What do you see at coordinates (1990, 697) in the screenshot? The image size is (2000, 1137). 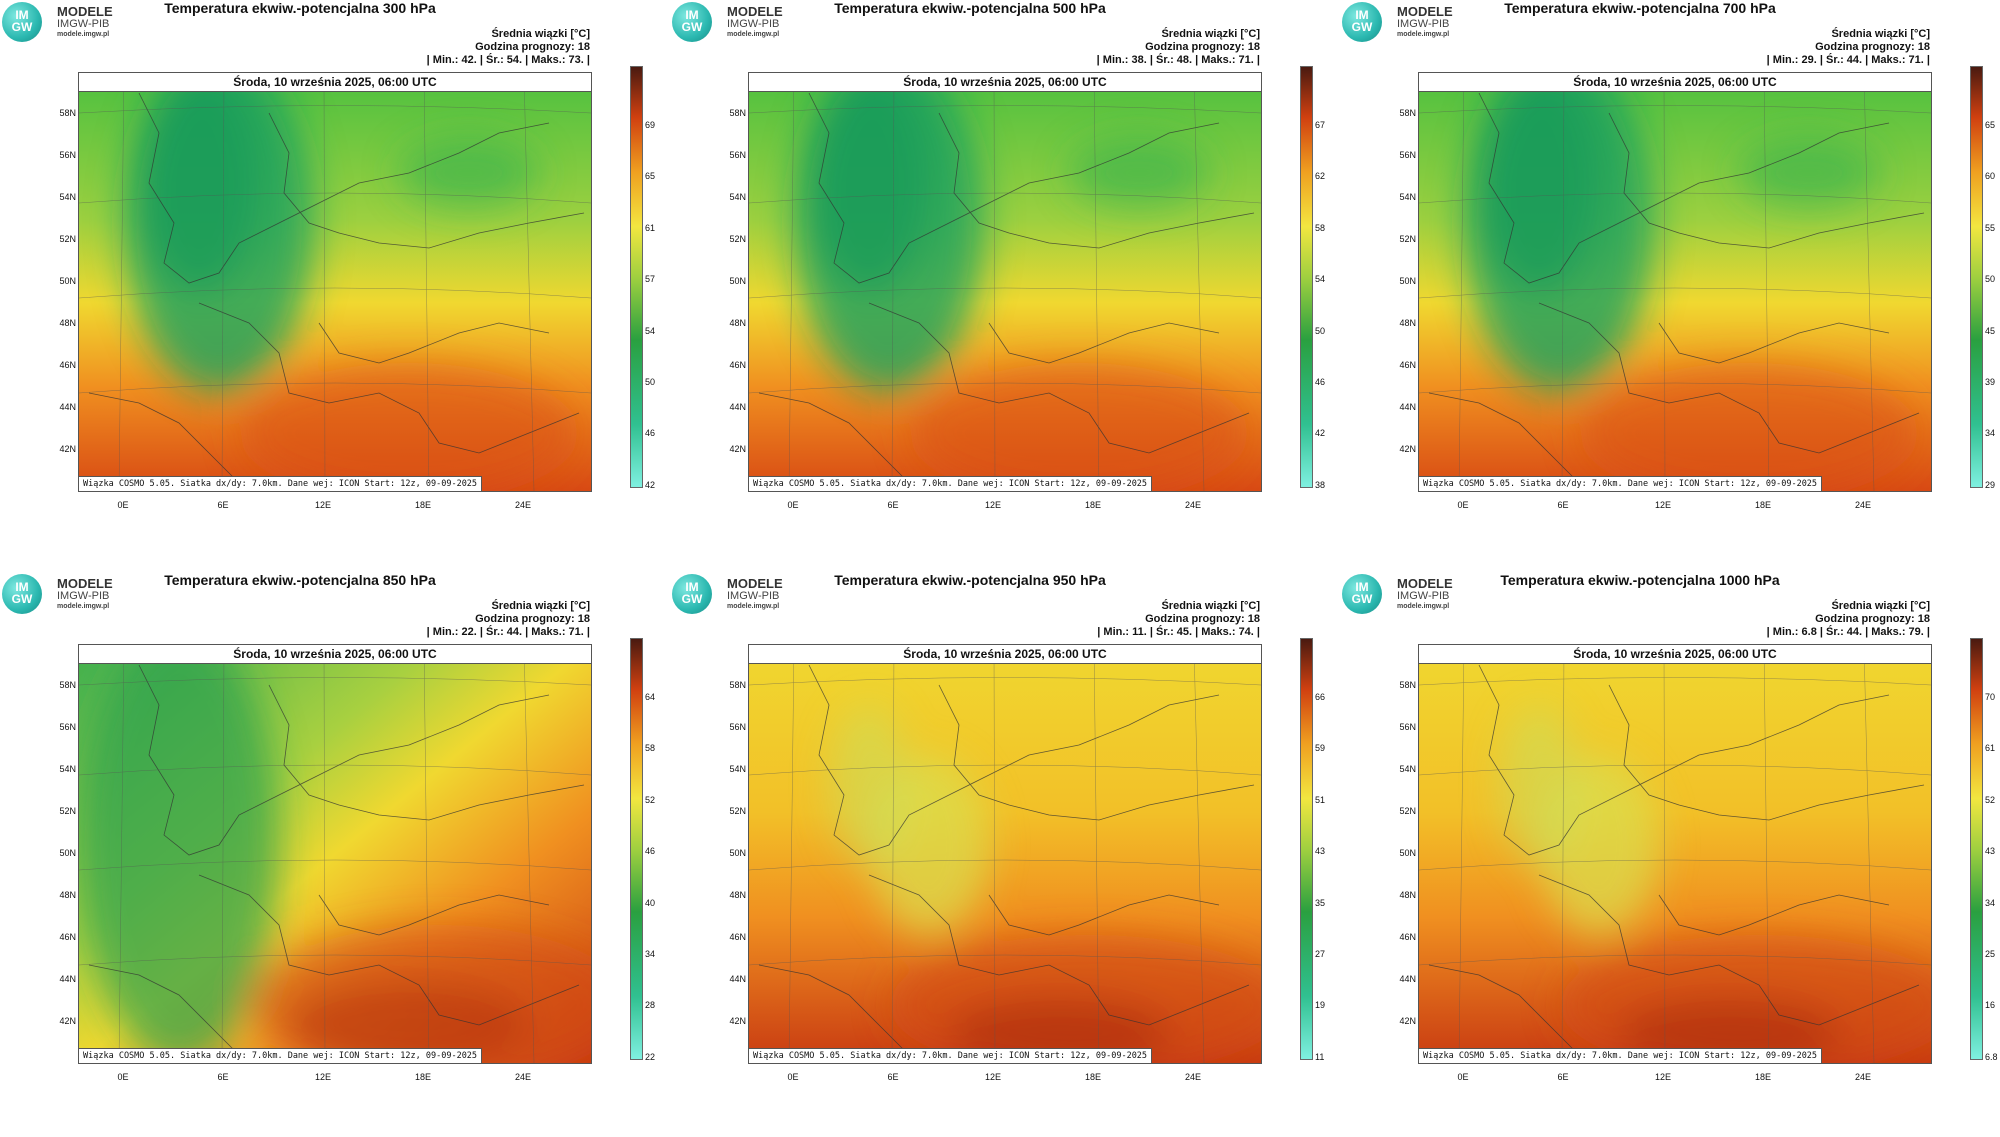 I see `colorbar-label: 70` at bounding box center [1990, 697].